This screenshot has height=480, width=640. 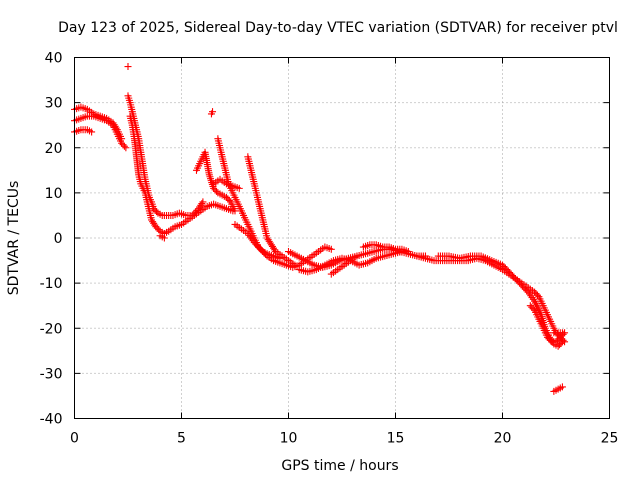 I want to click on y-tick-label: 30, so click(x=54, y=104).